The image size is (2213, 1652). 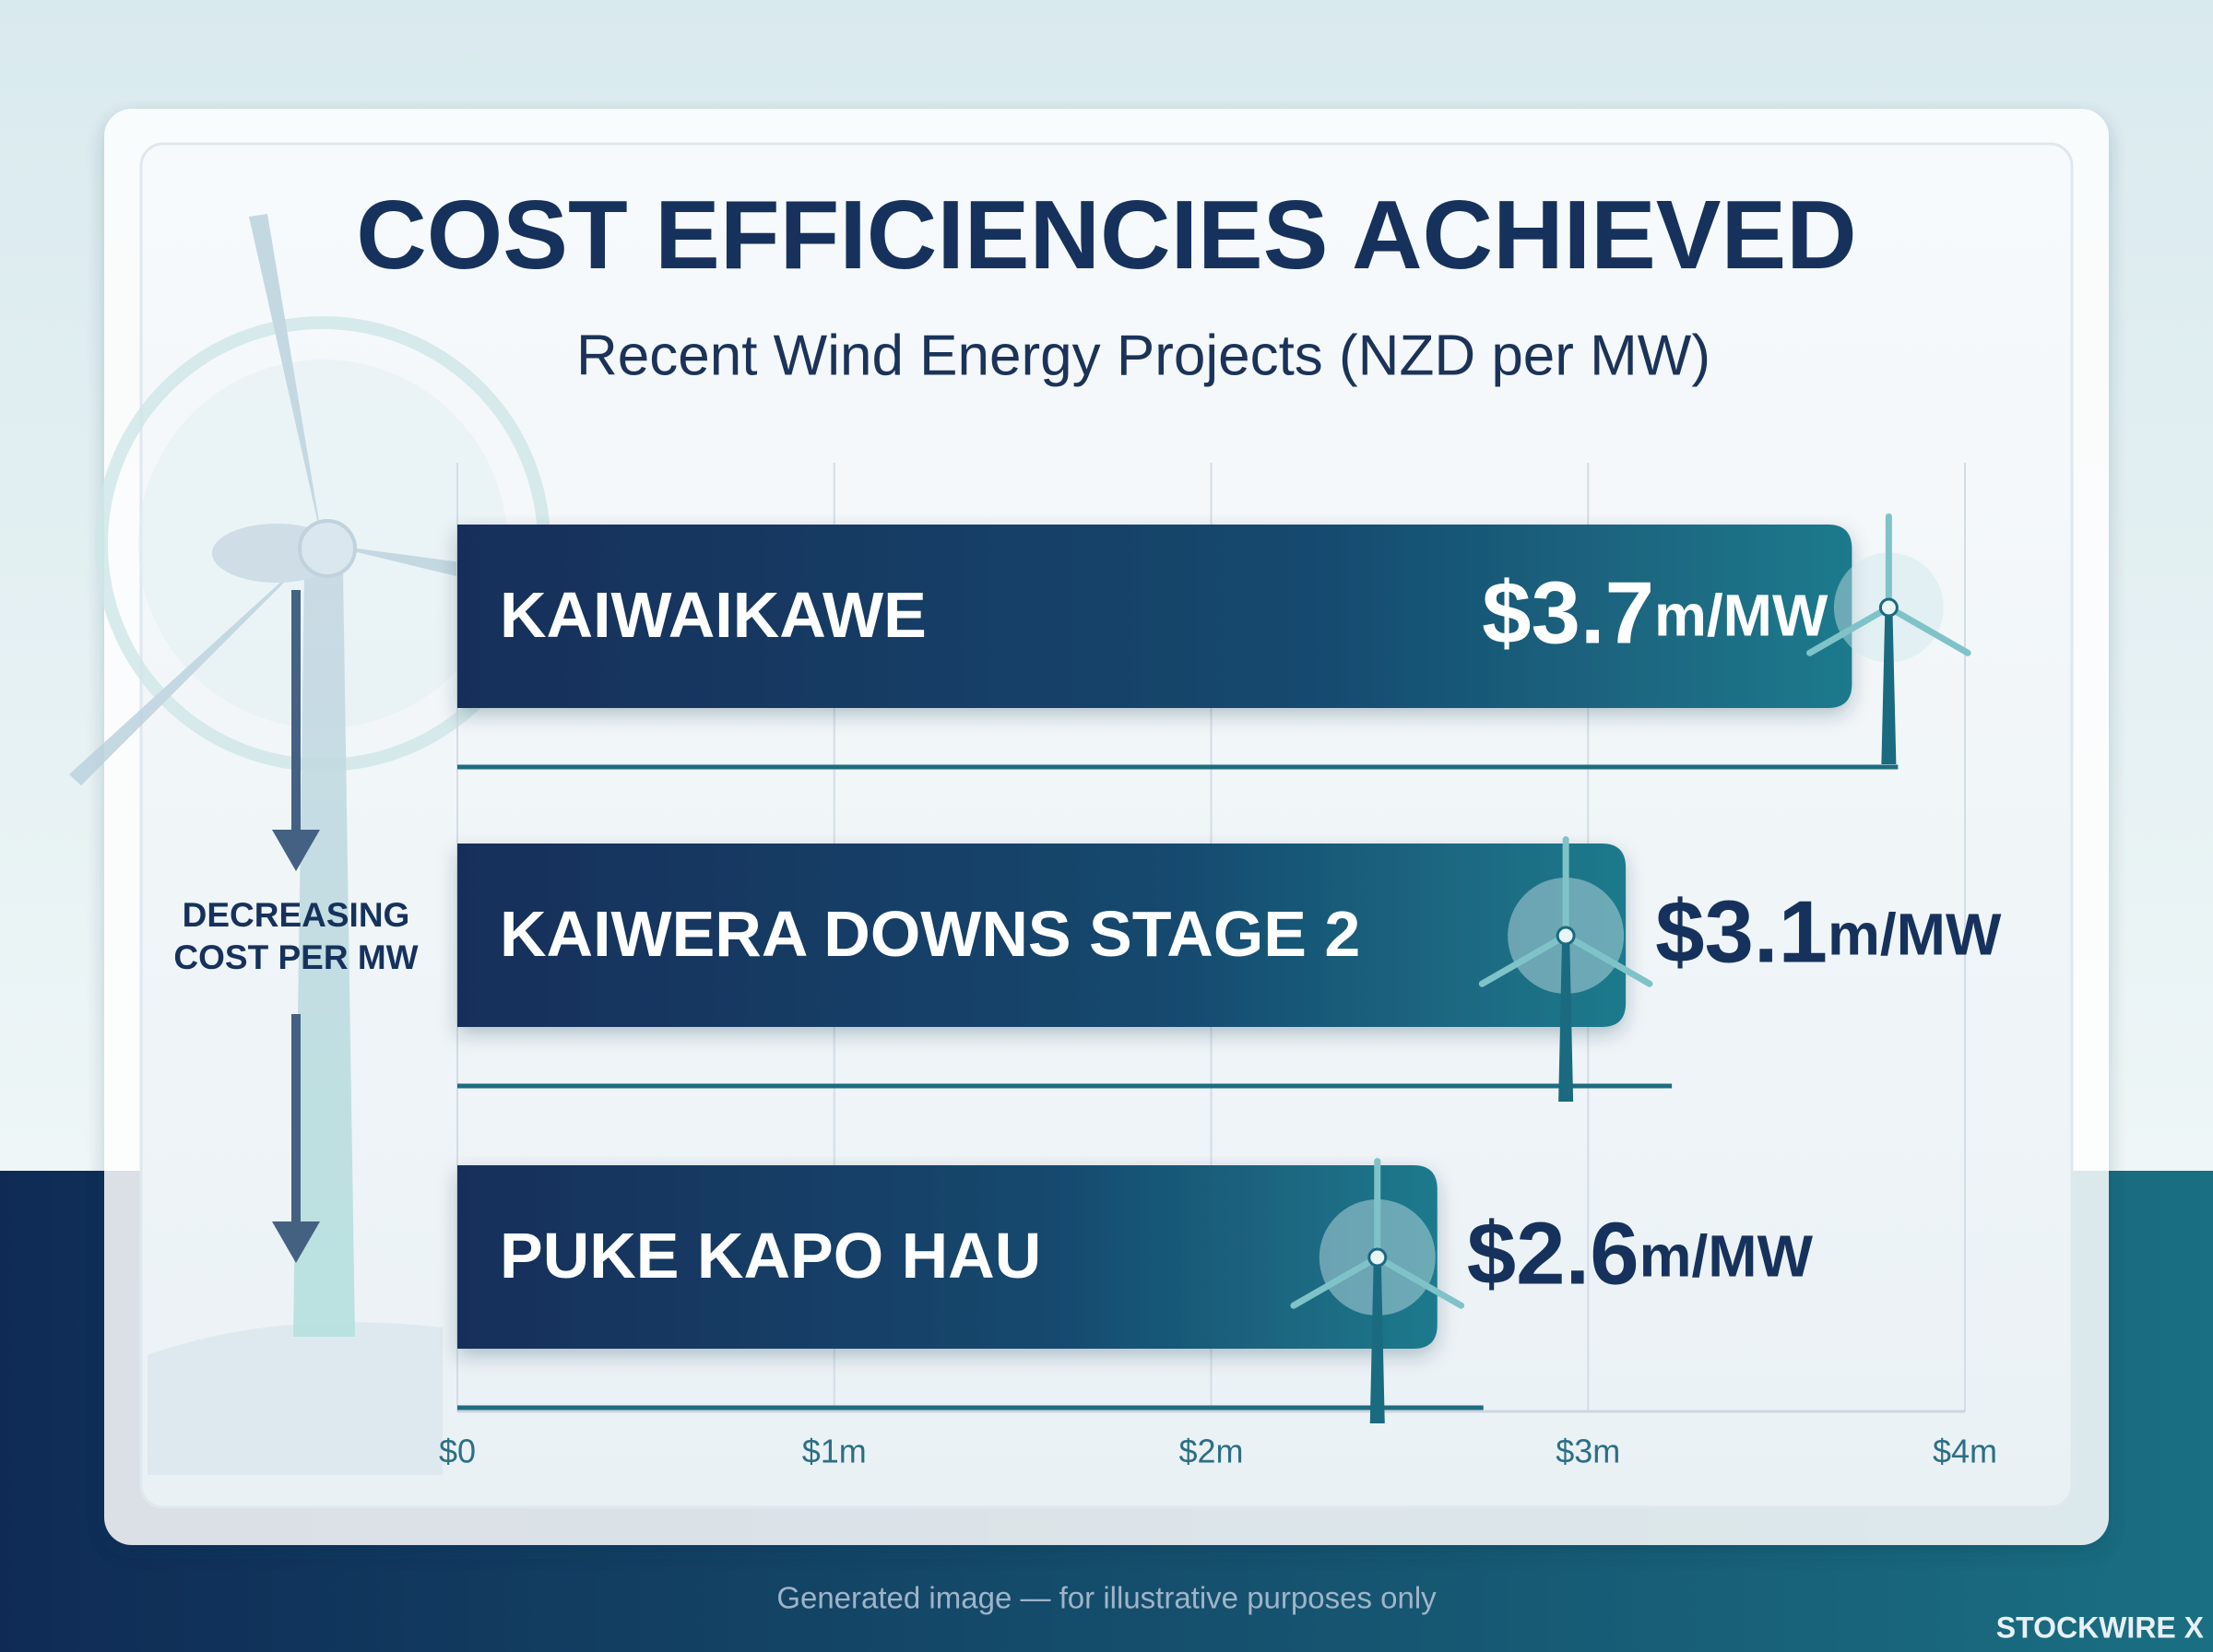 I want to click on chart-title: COST EFFICIENCIES ACHIEVED, so click(x=1106, y=235).